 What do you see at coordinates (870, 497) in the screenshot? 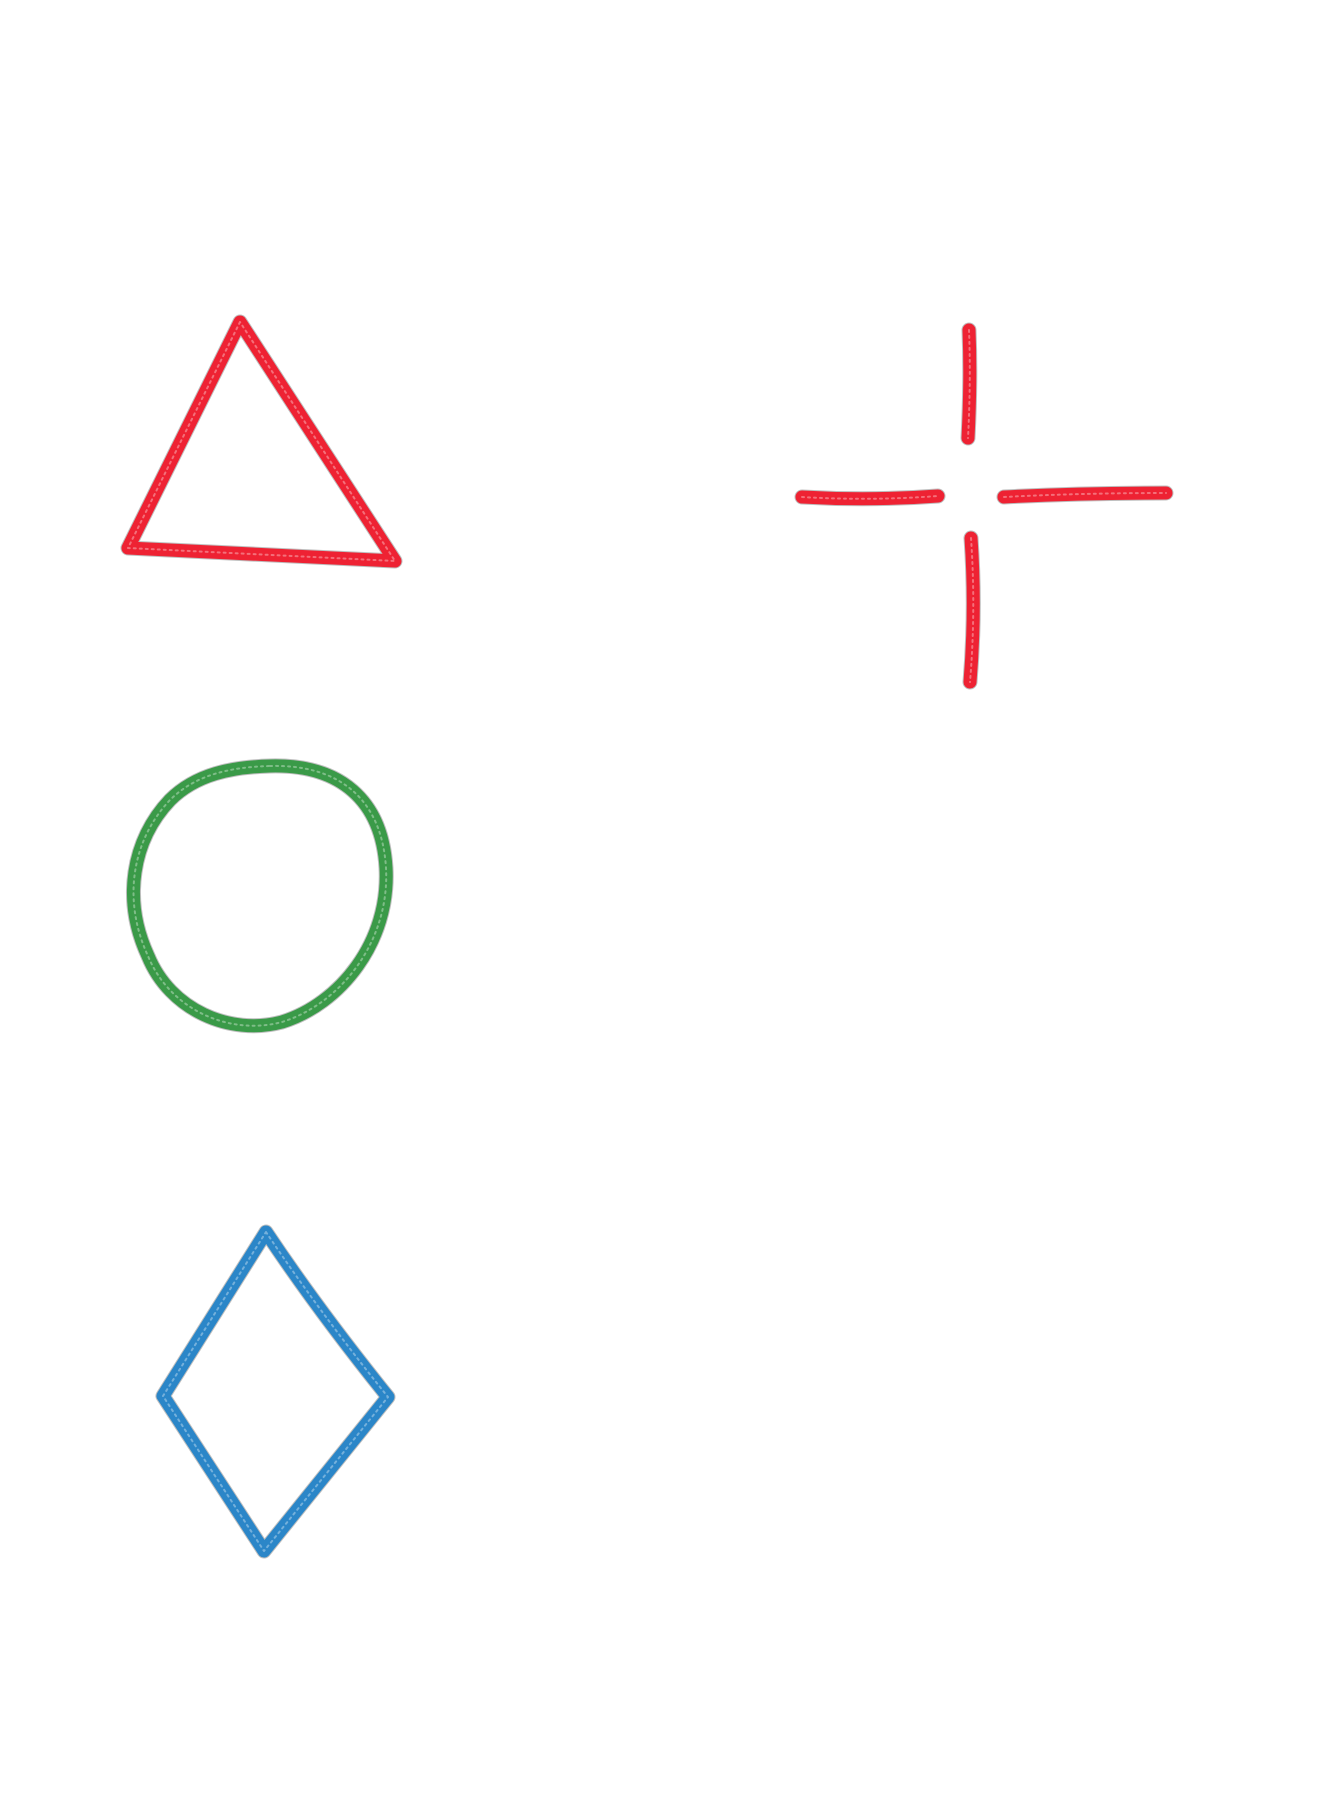
I see `crosshair-left-stroke` at bounding box center [870, 497].